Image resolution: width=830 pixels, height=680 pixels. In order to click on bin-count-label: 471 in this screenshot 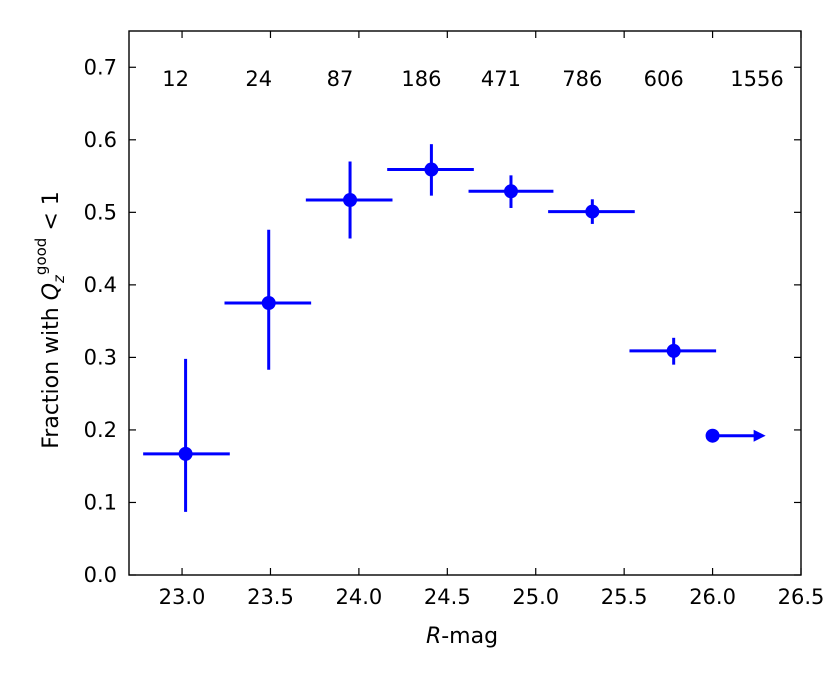, I will do `click(501, 79)`.